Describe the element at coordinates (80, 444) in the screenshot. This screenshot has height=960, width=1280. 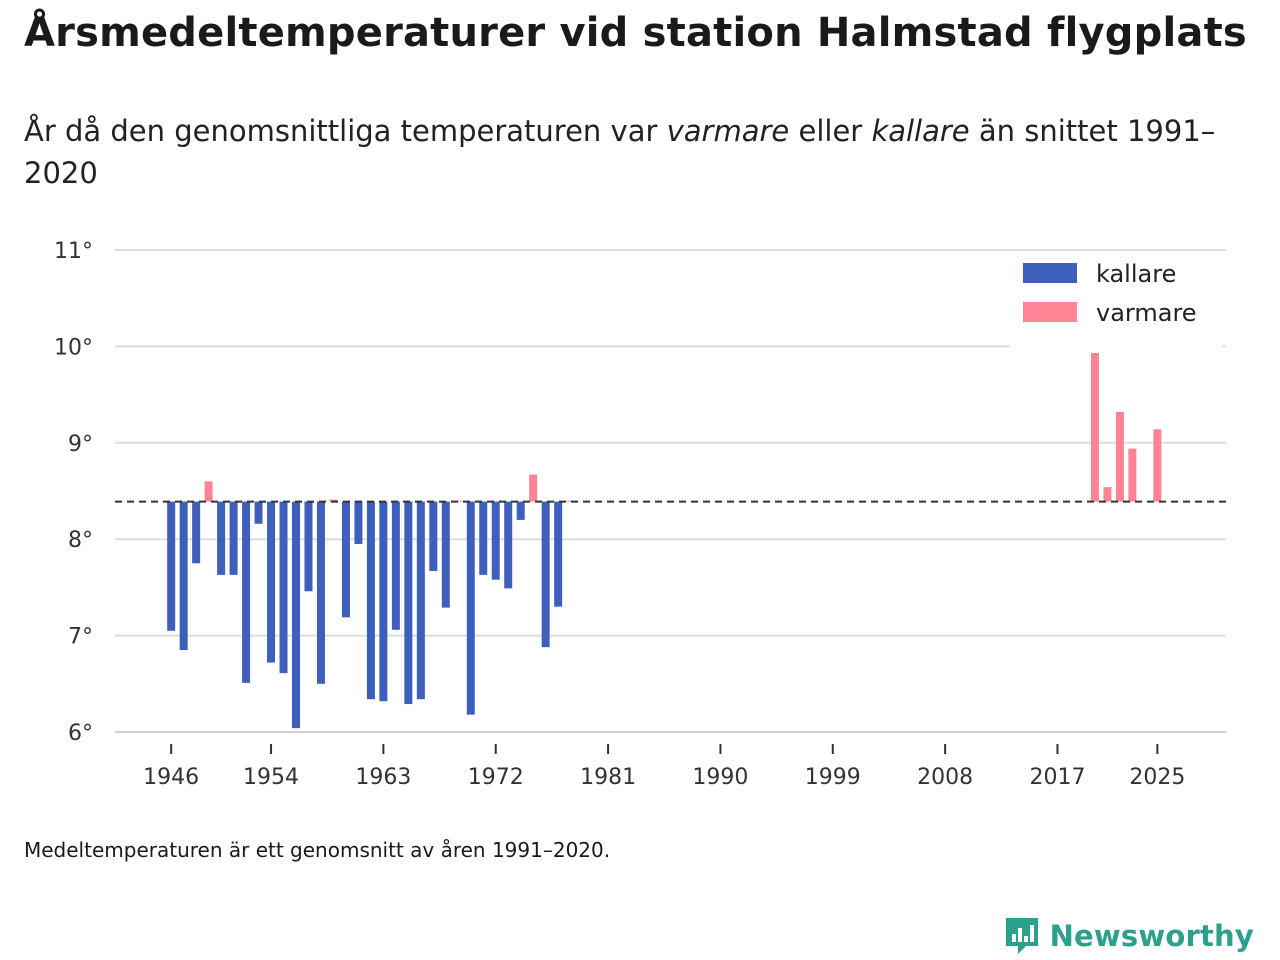
I see `y-tick-label: 9°` at that location.